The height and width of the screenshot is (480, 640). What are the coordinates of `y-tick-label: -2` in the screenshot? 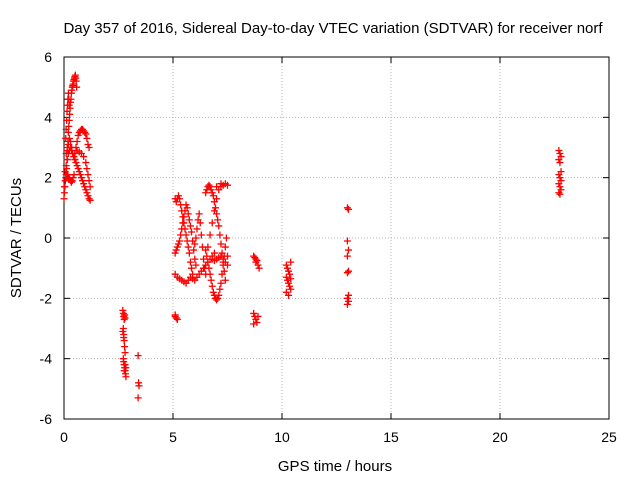 It's located at (46, 298).